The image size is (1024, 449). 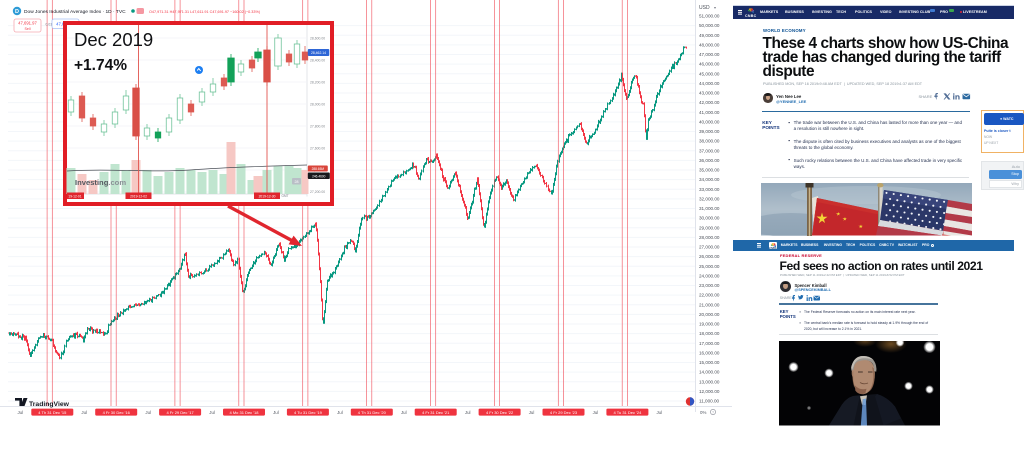 What do you see at coordinates (703, 412) in the screenshot?
I see `svg-text: 0%` at bounding box center [703, 412].